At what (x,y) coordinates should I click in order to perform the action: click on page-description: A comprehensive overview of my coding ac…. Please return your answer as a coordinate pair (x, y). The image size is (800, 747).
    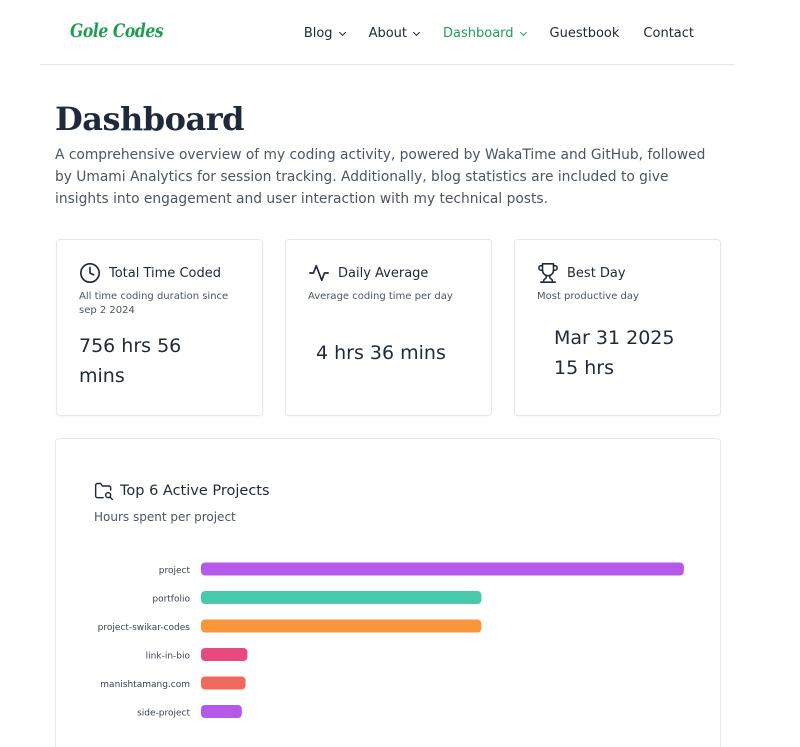
    Looking at the image, I should click on (380, 177).